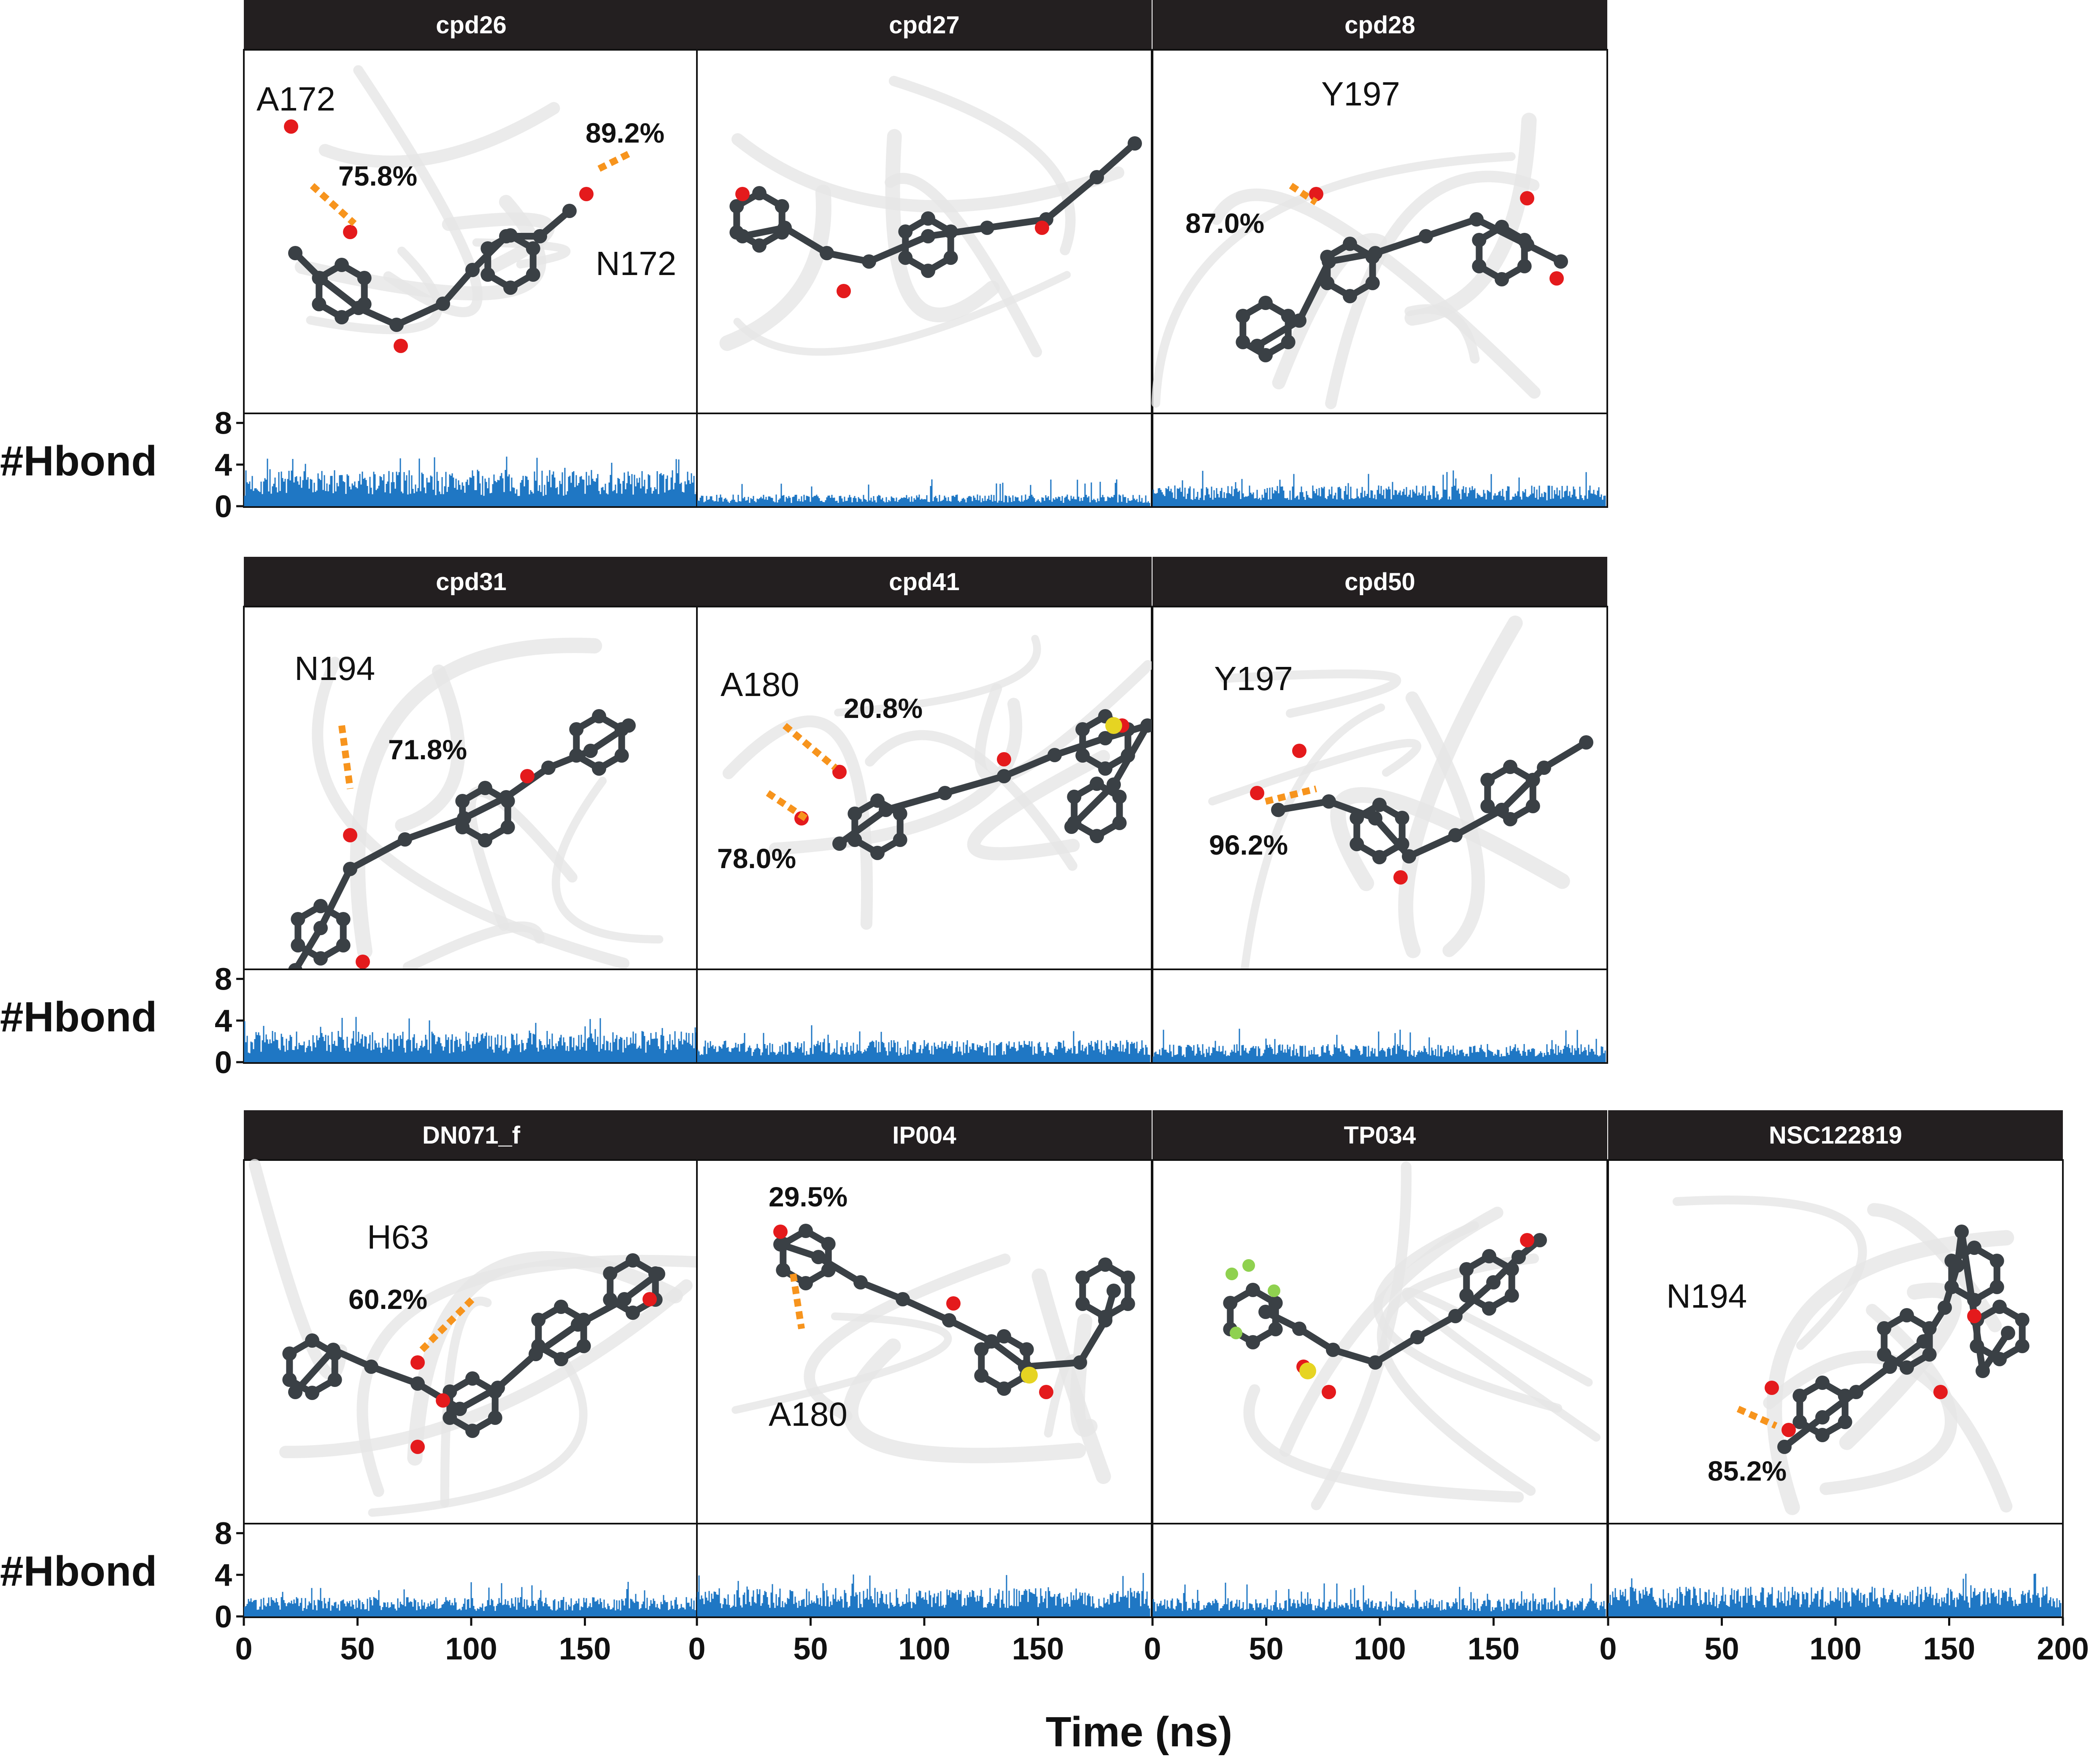  Describe the element at coordinates (334, 668) in the screenshot. I see `residue-label: N194` at that location.